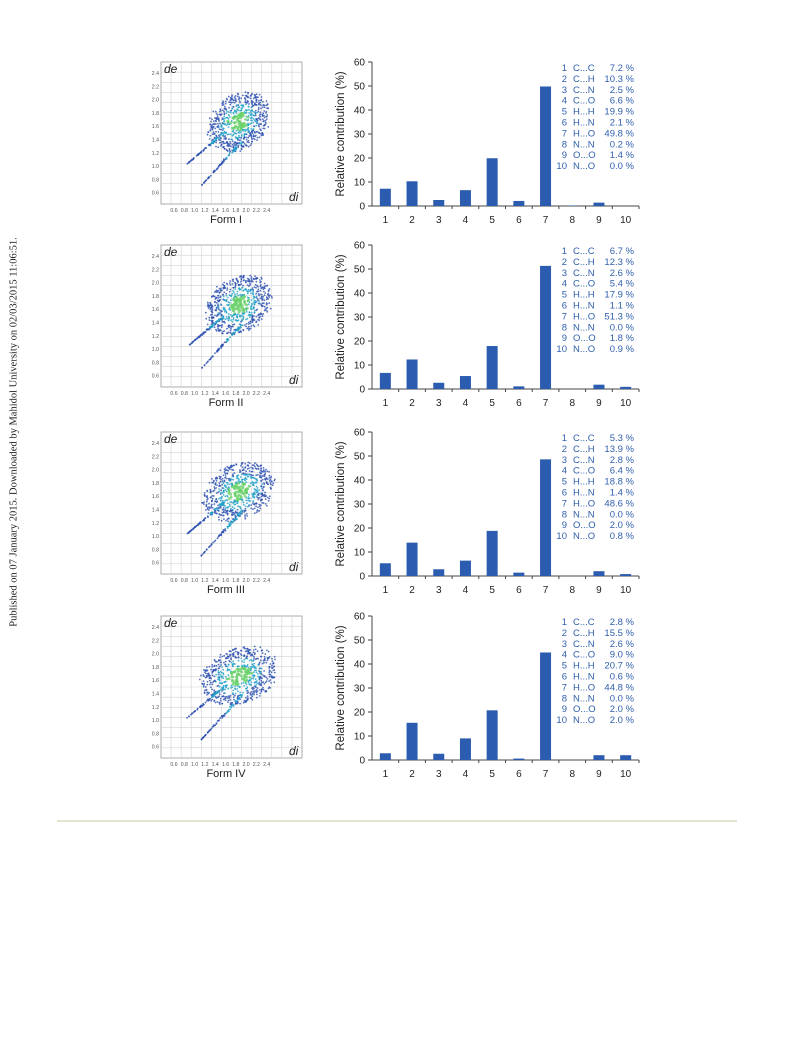 This screenshot has height=1039, width=793. What do you see at coordinates (584, 68) in the screenshot?
I see `legend-contact: C...C` at bounding box center [584, 68].